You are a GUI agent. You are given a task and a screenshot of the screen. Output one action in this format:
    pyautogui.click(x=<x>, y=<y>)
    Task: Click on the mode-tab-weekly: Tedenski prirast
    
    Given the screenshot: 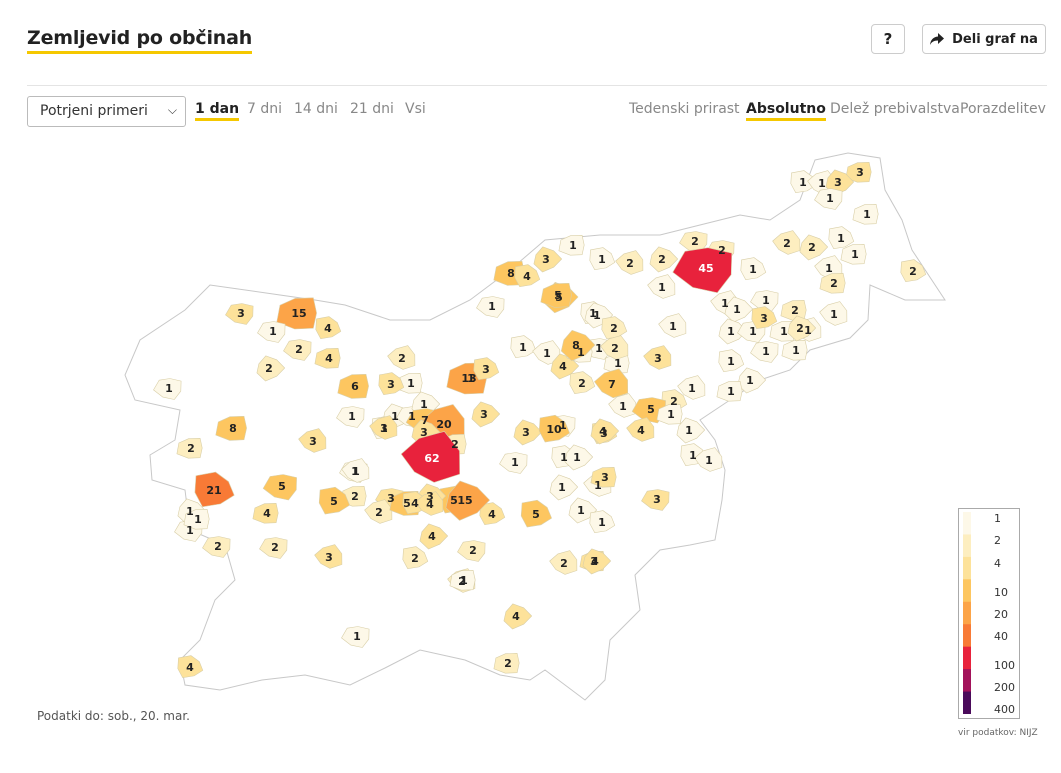 What is the action you would take?
    pyautogui.click(x=684, y=109)
    